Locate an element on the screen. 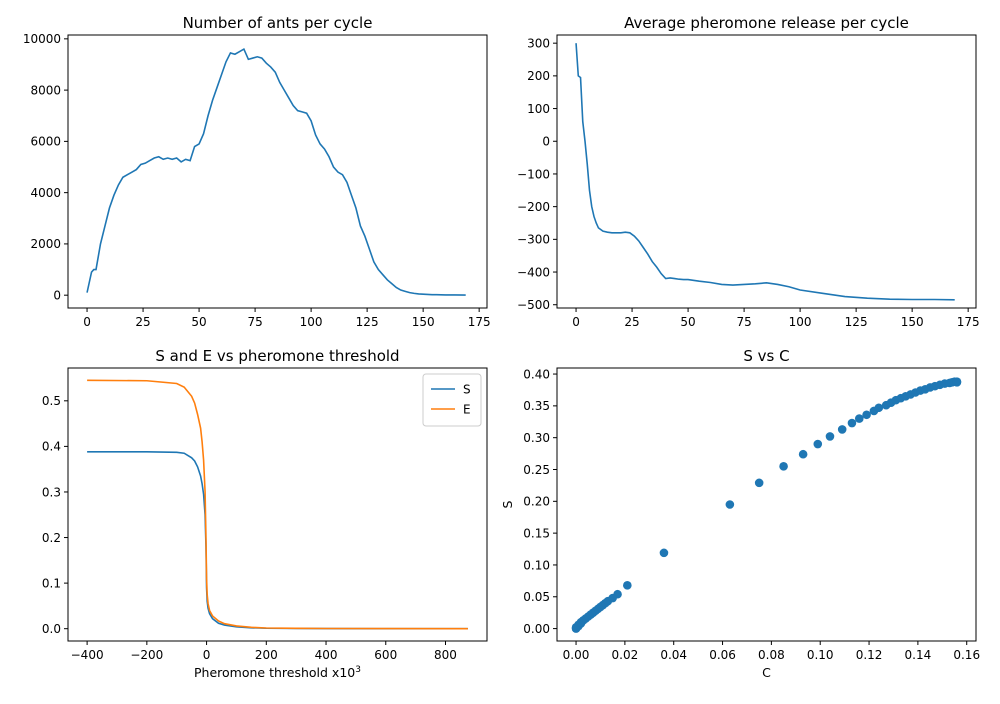 The height and width of the screenshot is (704, 1000). y-tick-label: 0.3 is located at coordinates (51, 492).